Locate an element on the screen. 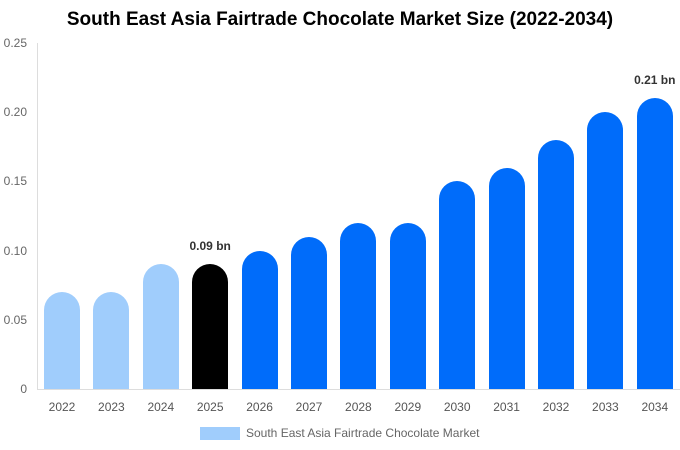 The image size is (680, 450). y-tick-label: 0 is located at coordinates (23, 389).